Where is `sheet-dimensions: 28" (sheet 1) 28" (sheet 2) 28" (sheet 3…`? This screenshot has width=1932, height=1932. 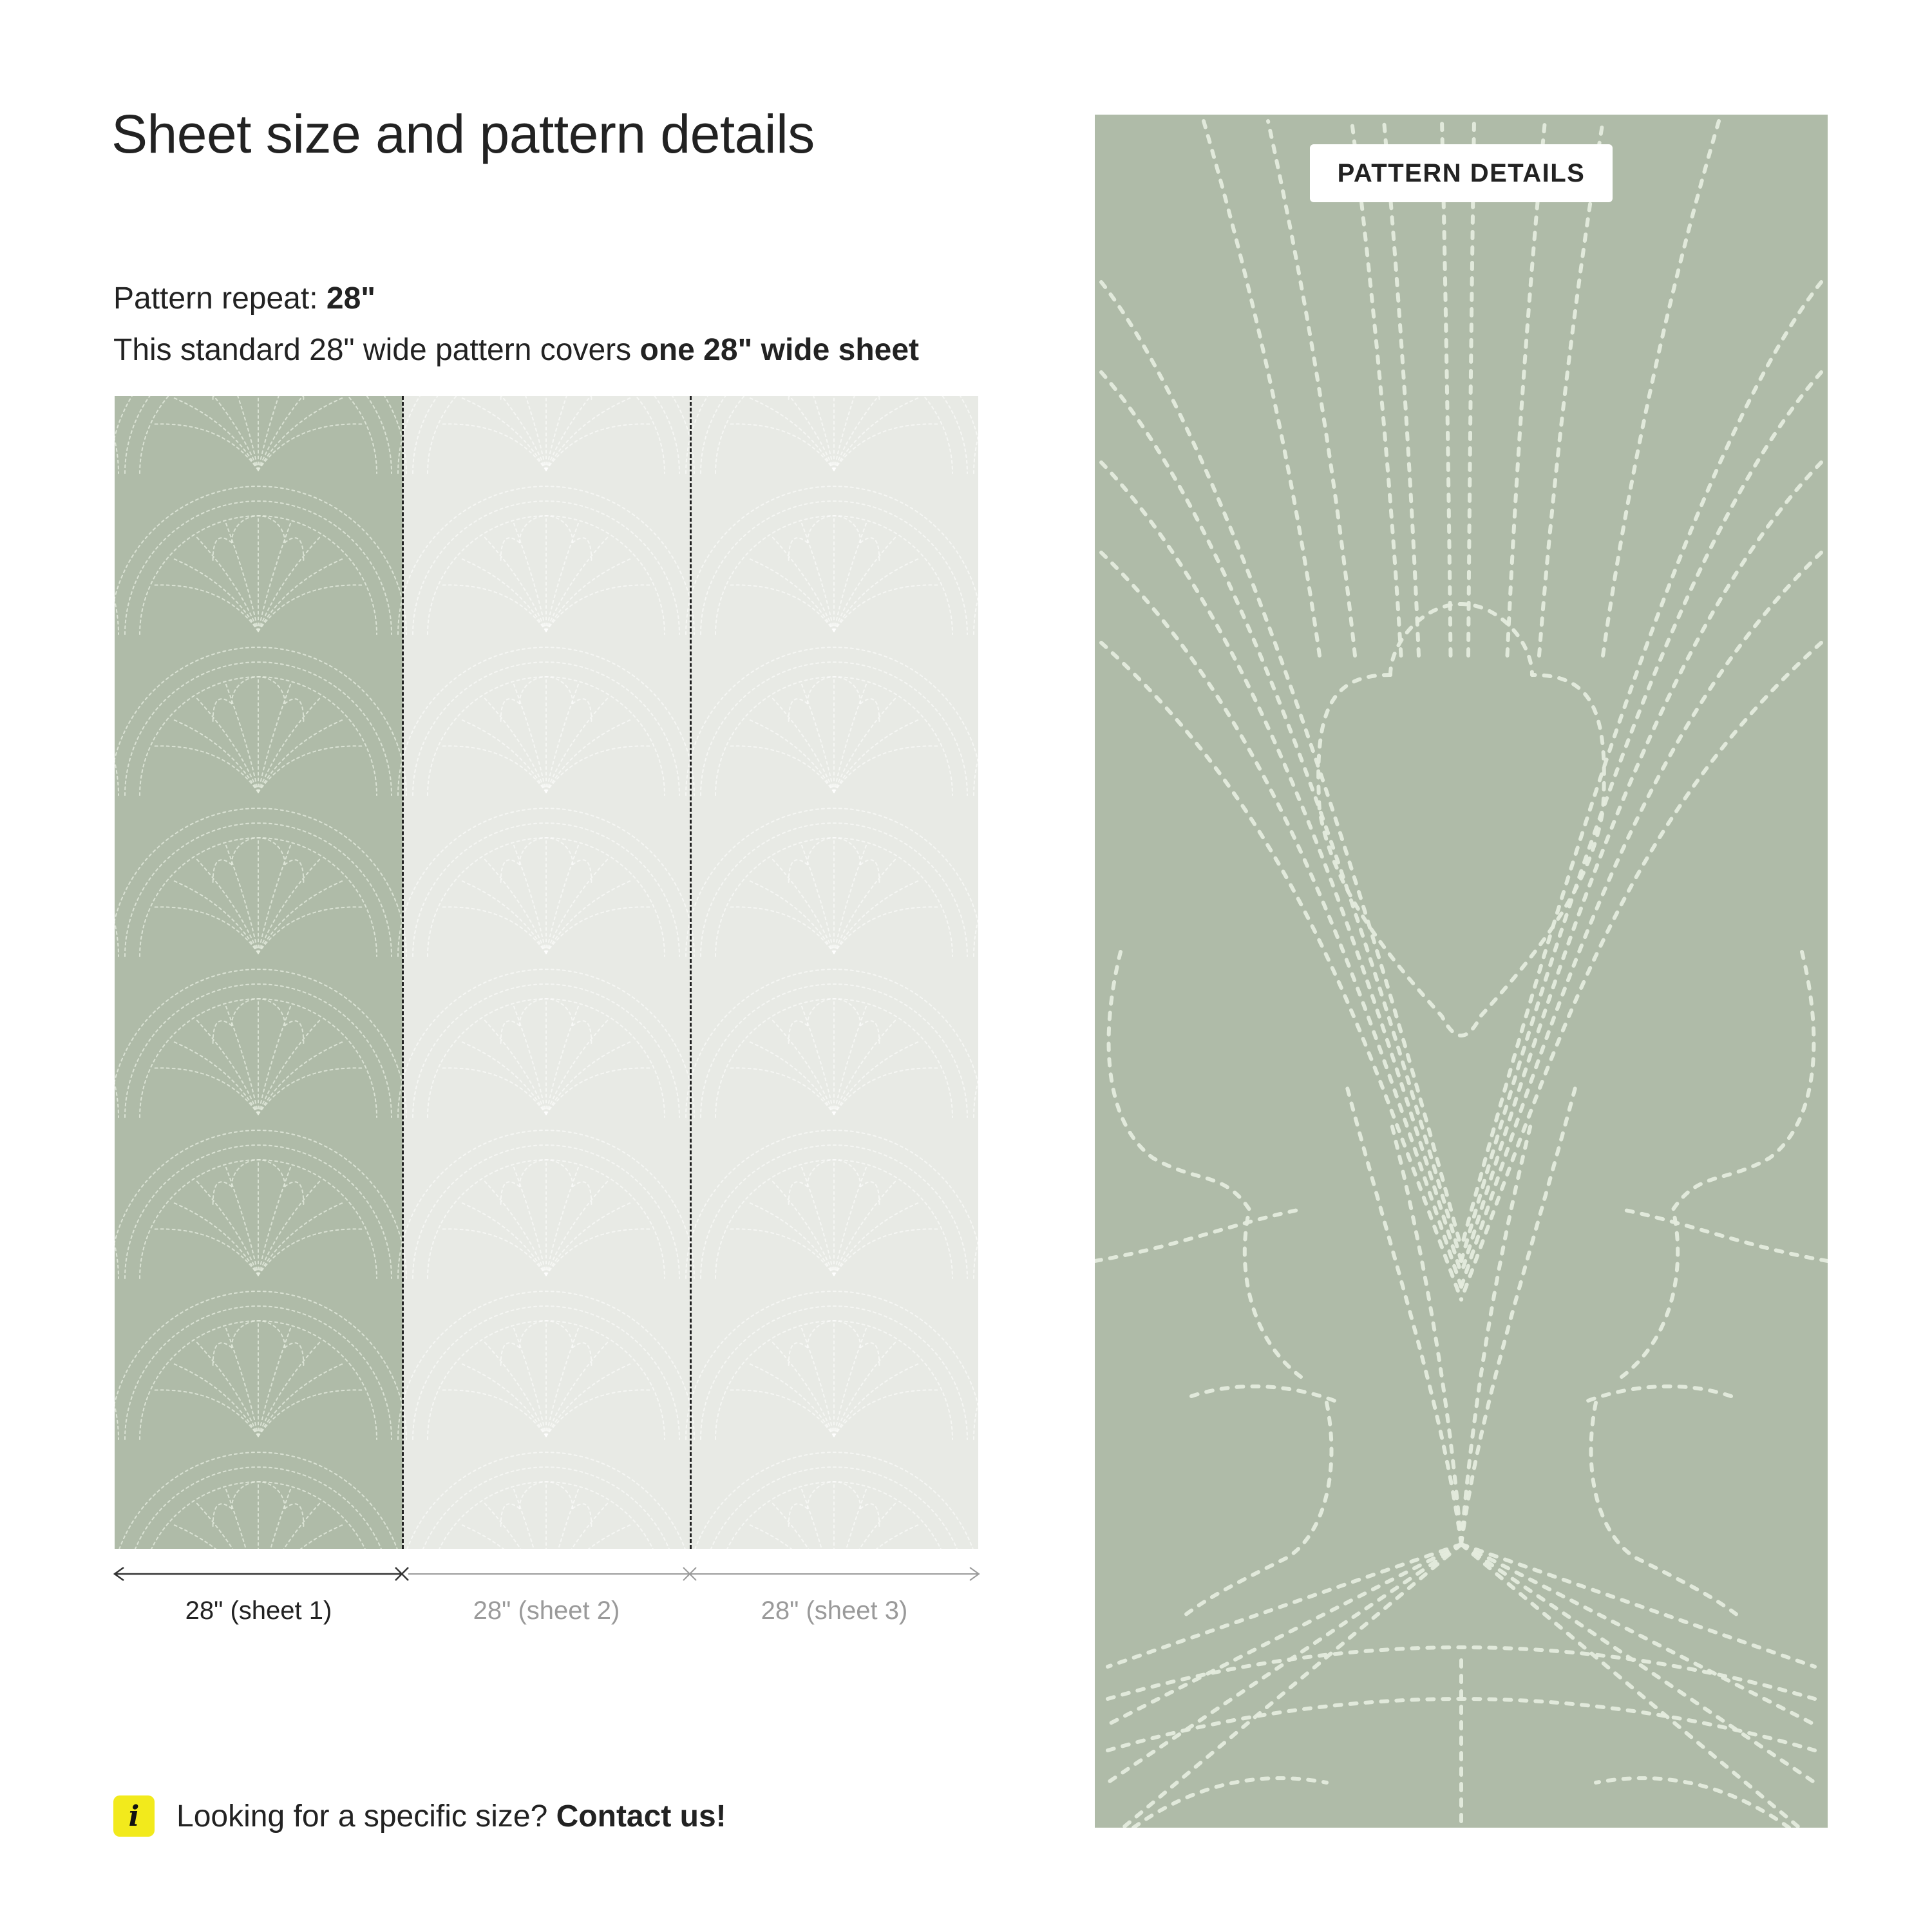 sheet-dimensions: 28" (sheet 1) 28" (sheet 2) 28" (sheet 3… is located at coordinates (547, 1601).